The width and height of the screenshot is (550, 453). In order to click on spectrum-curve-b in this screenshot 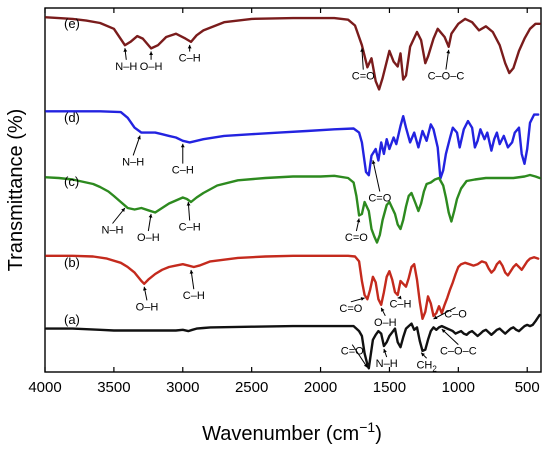, I will do `click(292, 287)`.